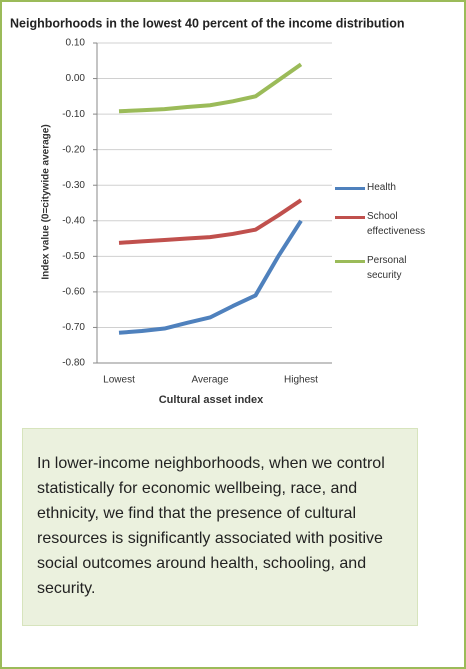  What do you see at coordinates (119, 380) in the screenshot?
I see `x-tick-label: Lowest` at bounding box center [119, 380].